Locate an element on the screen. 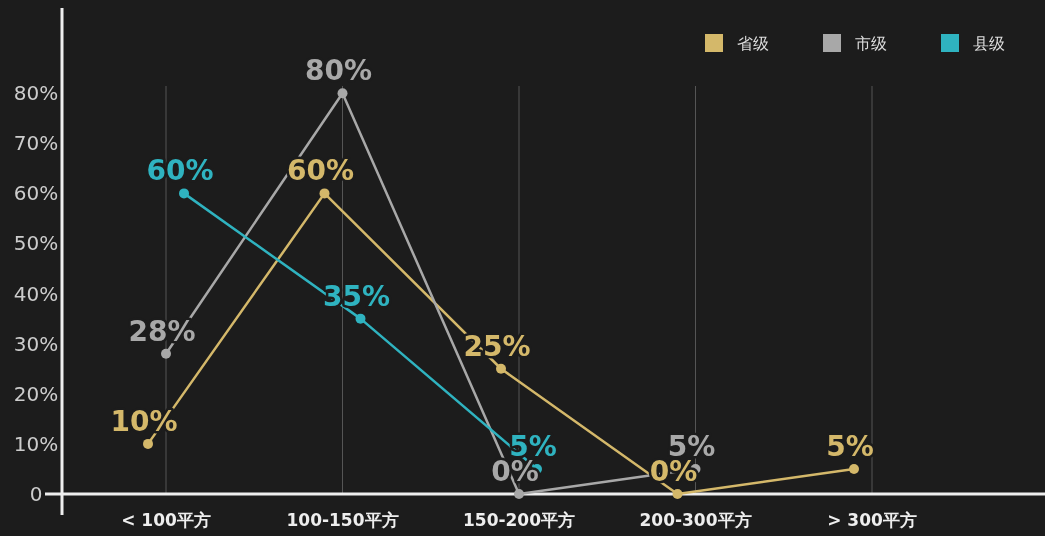 The image size is (1045, 536). x-tick-label: < 100平方 is located at coordinates (166, 520).